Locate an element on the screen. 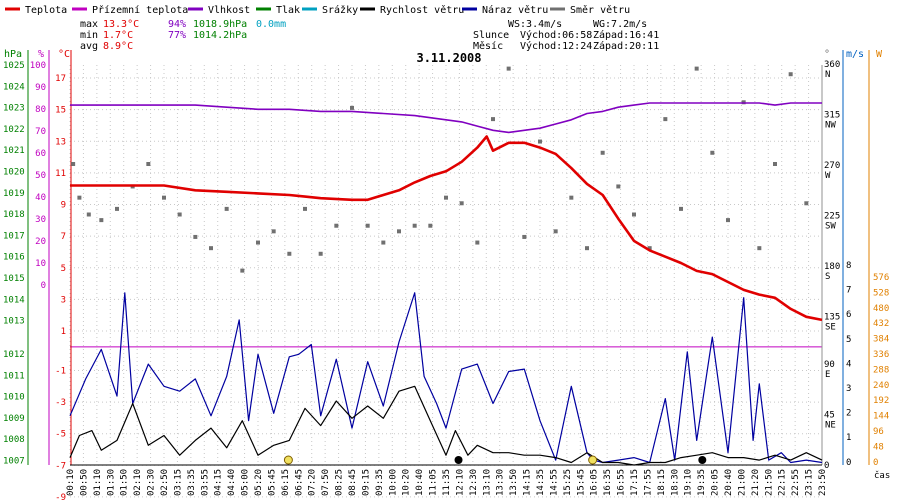 The image size is (900, 504). temp-tick-label: -1 is located at coordinates (60, 372).